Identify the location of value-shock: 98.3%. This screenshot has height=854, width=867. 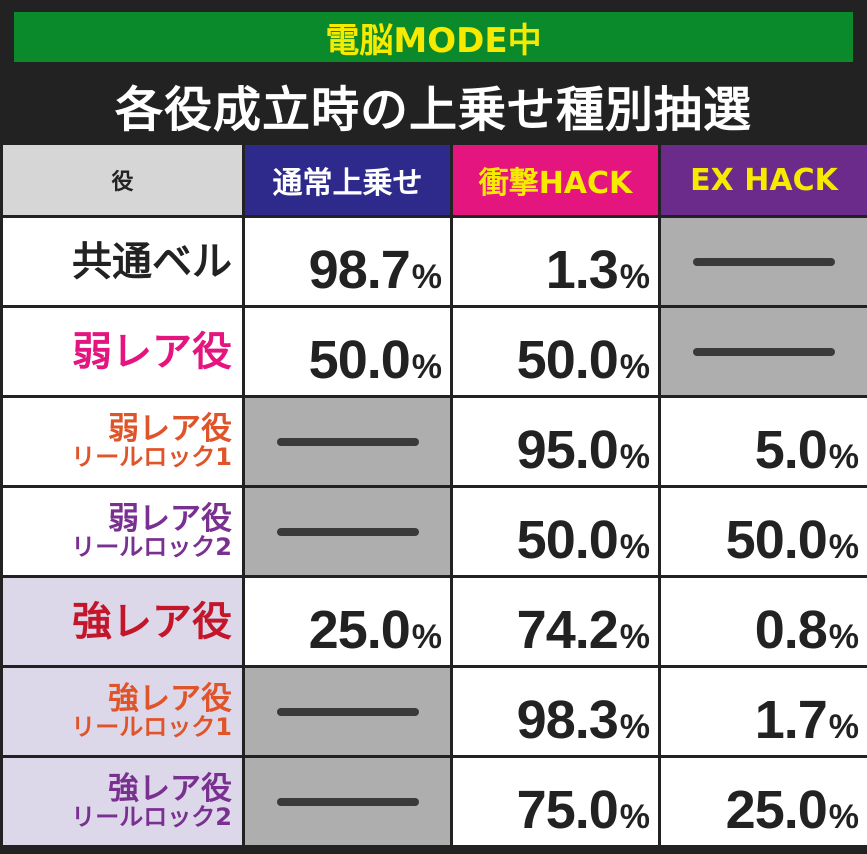
(555, 711).